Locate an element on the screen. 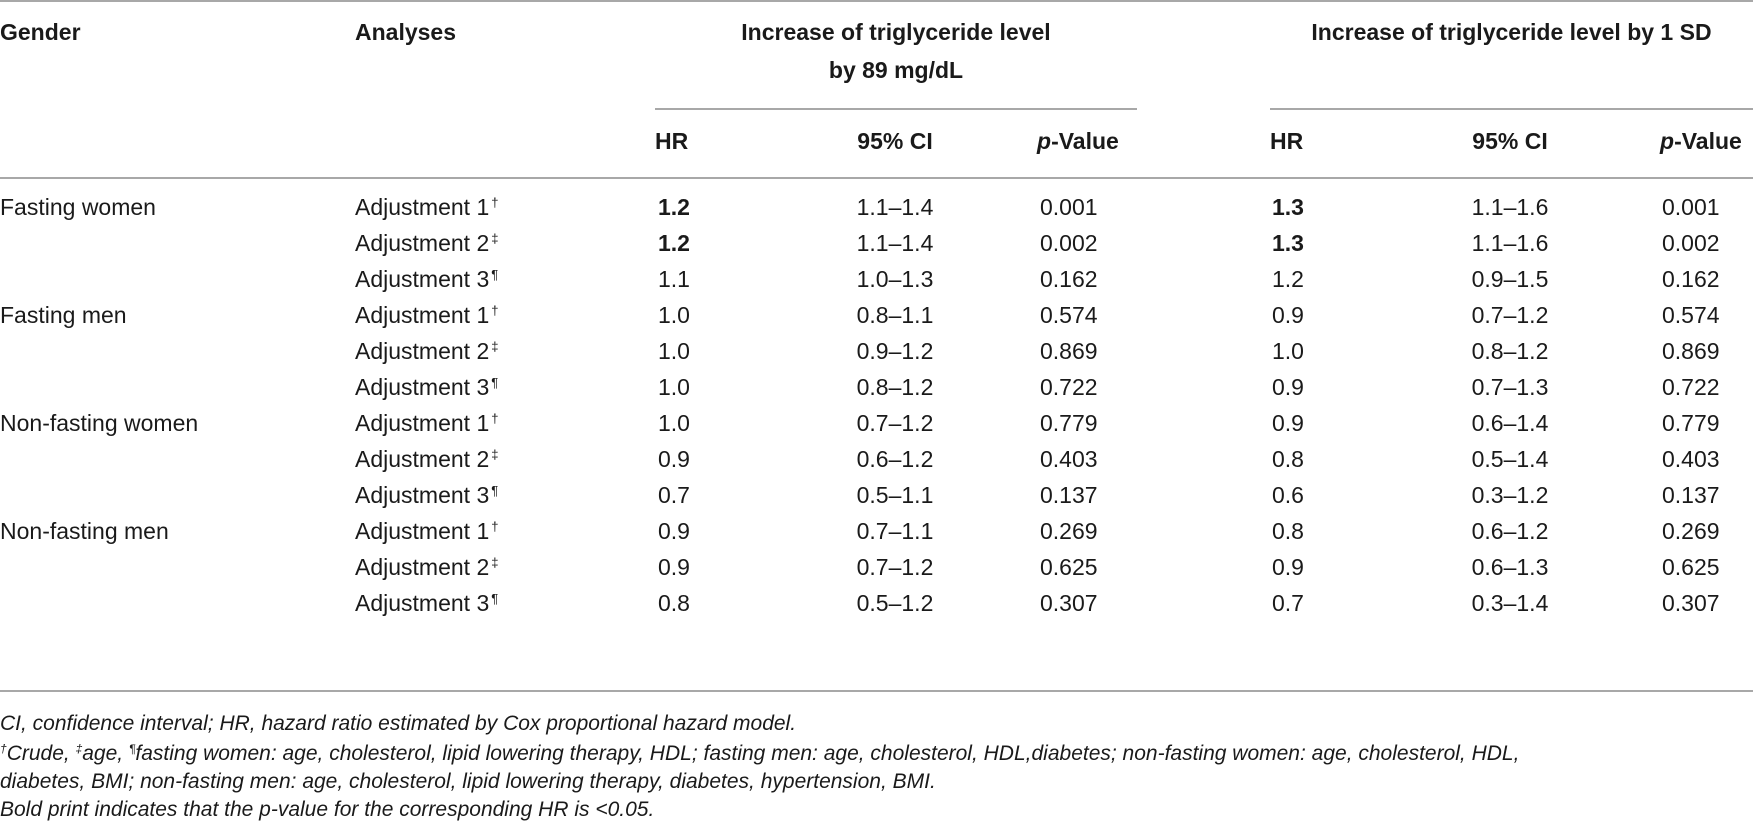  ci-cell: 0.6–1.3 is located at coordinates (1510, 567).